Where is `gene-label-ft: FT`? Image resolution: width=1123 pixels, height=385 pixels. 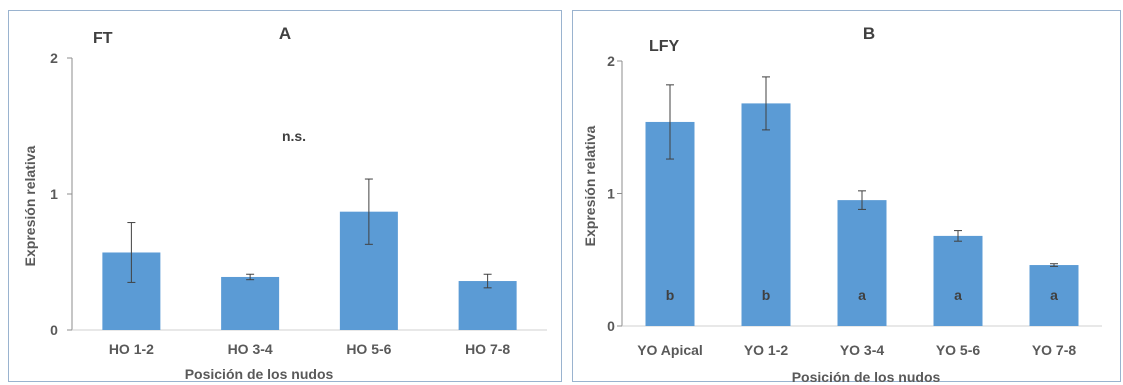
gene-label-ft: FT is located at coordinates (103, 38).